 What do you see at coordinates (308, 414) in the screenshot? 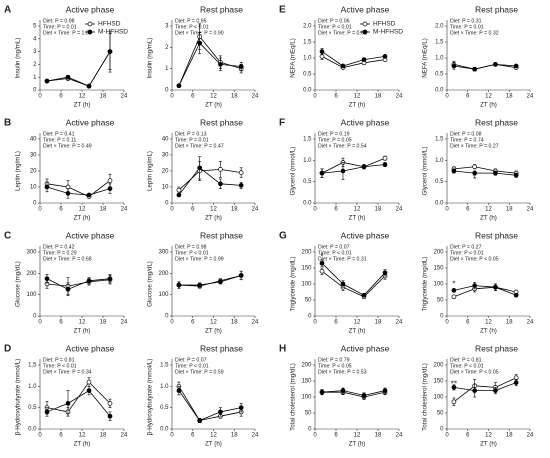
I see `y-tick-label: 50` at bounding box center [308, 414].